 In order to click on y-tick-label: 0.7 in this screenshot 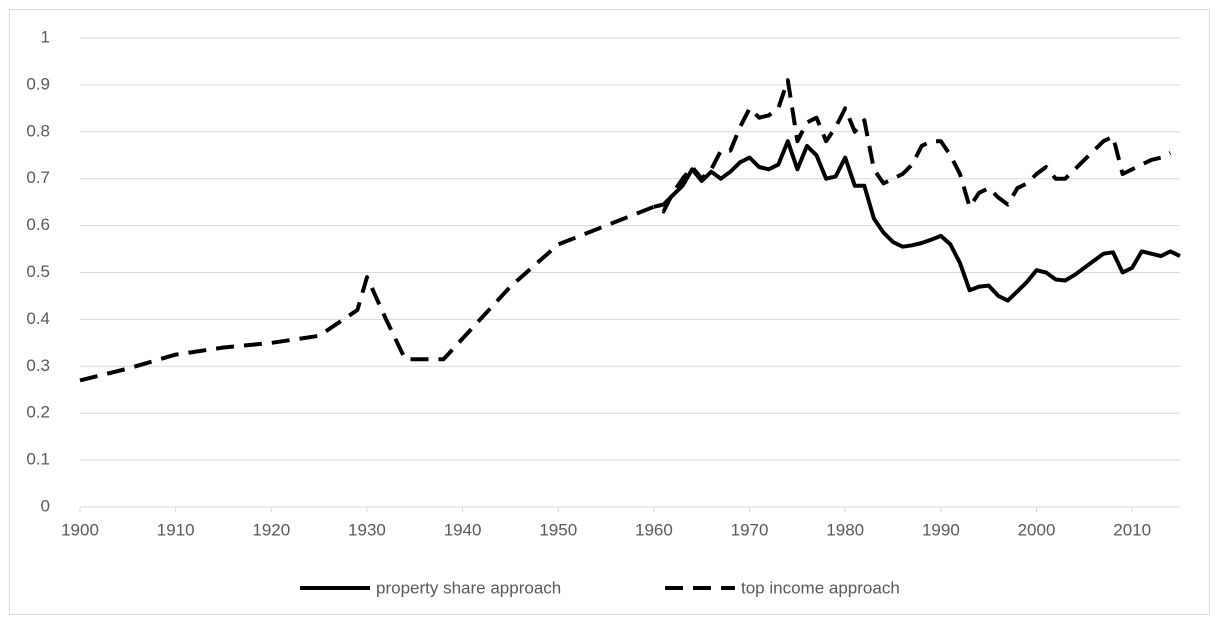, I will do `click(38, 177)`.